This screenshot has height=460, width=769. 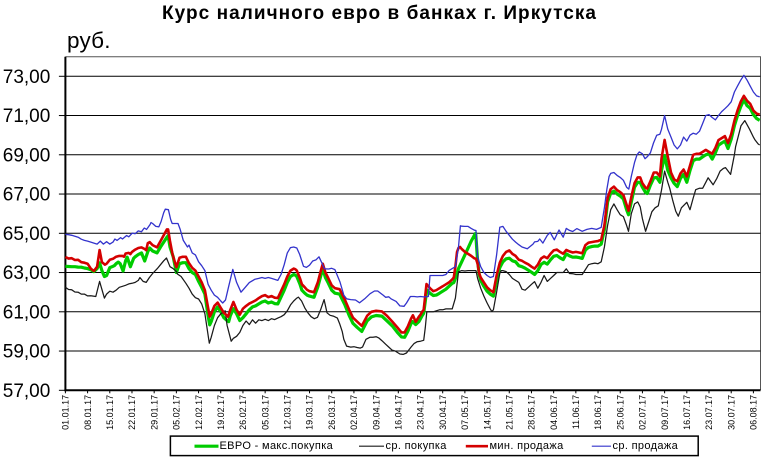 I want to click on svg-text: 19.03.17, so click(x=310, y=412).